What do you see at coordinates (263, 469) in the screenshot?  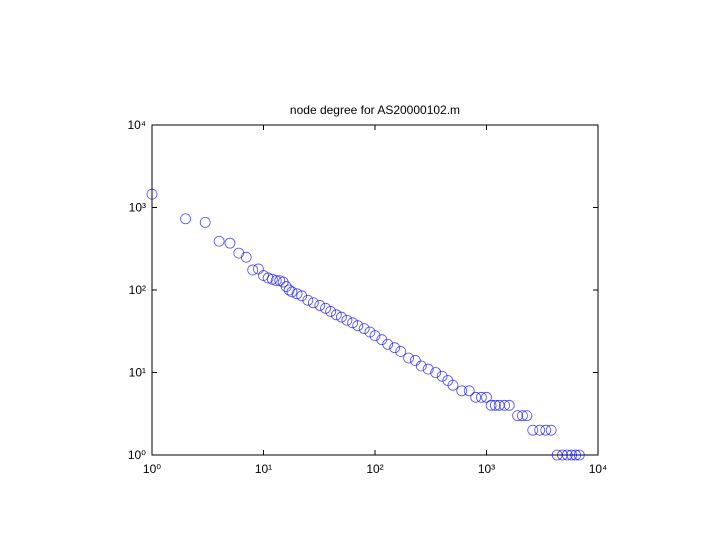 I see `x-tick-label: 10¹` at bounding box center [263, 469].